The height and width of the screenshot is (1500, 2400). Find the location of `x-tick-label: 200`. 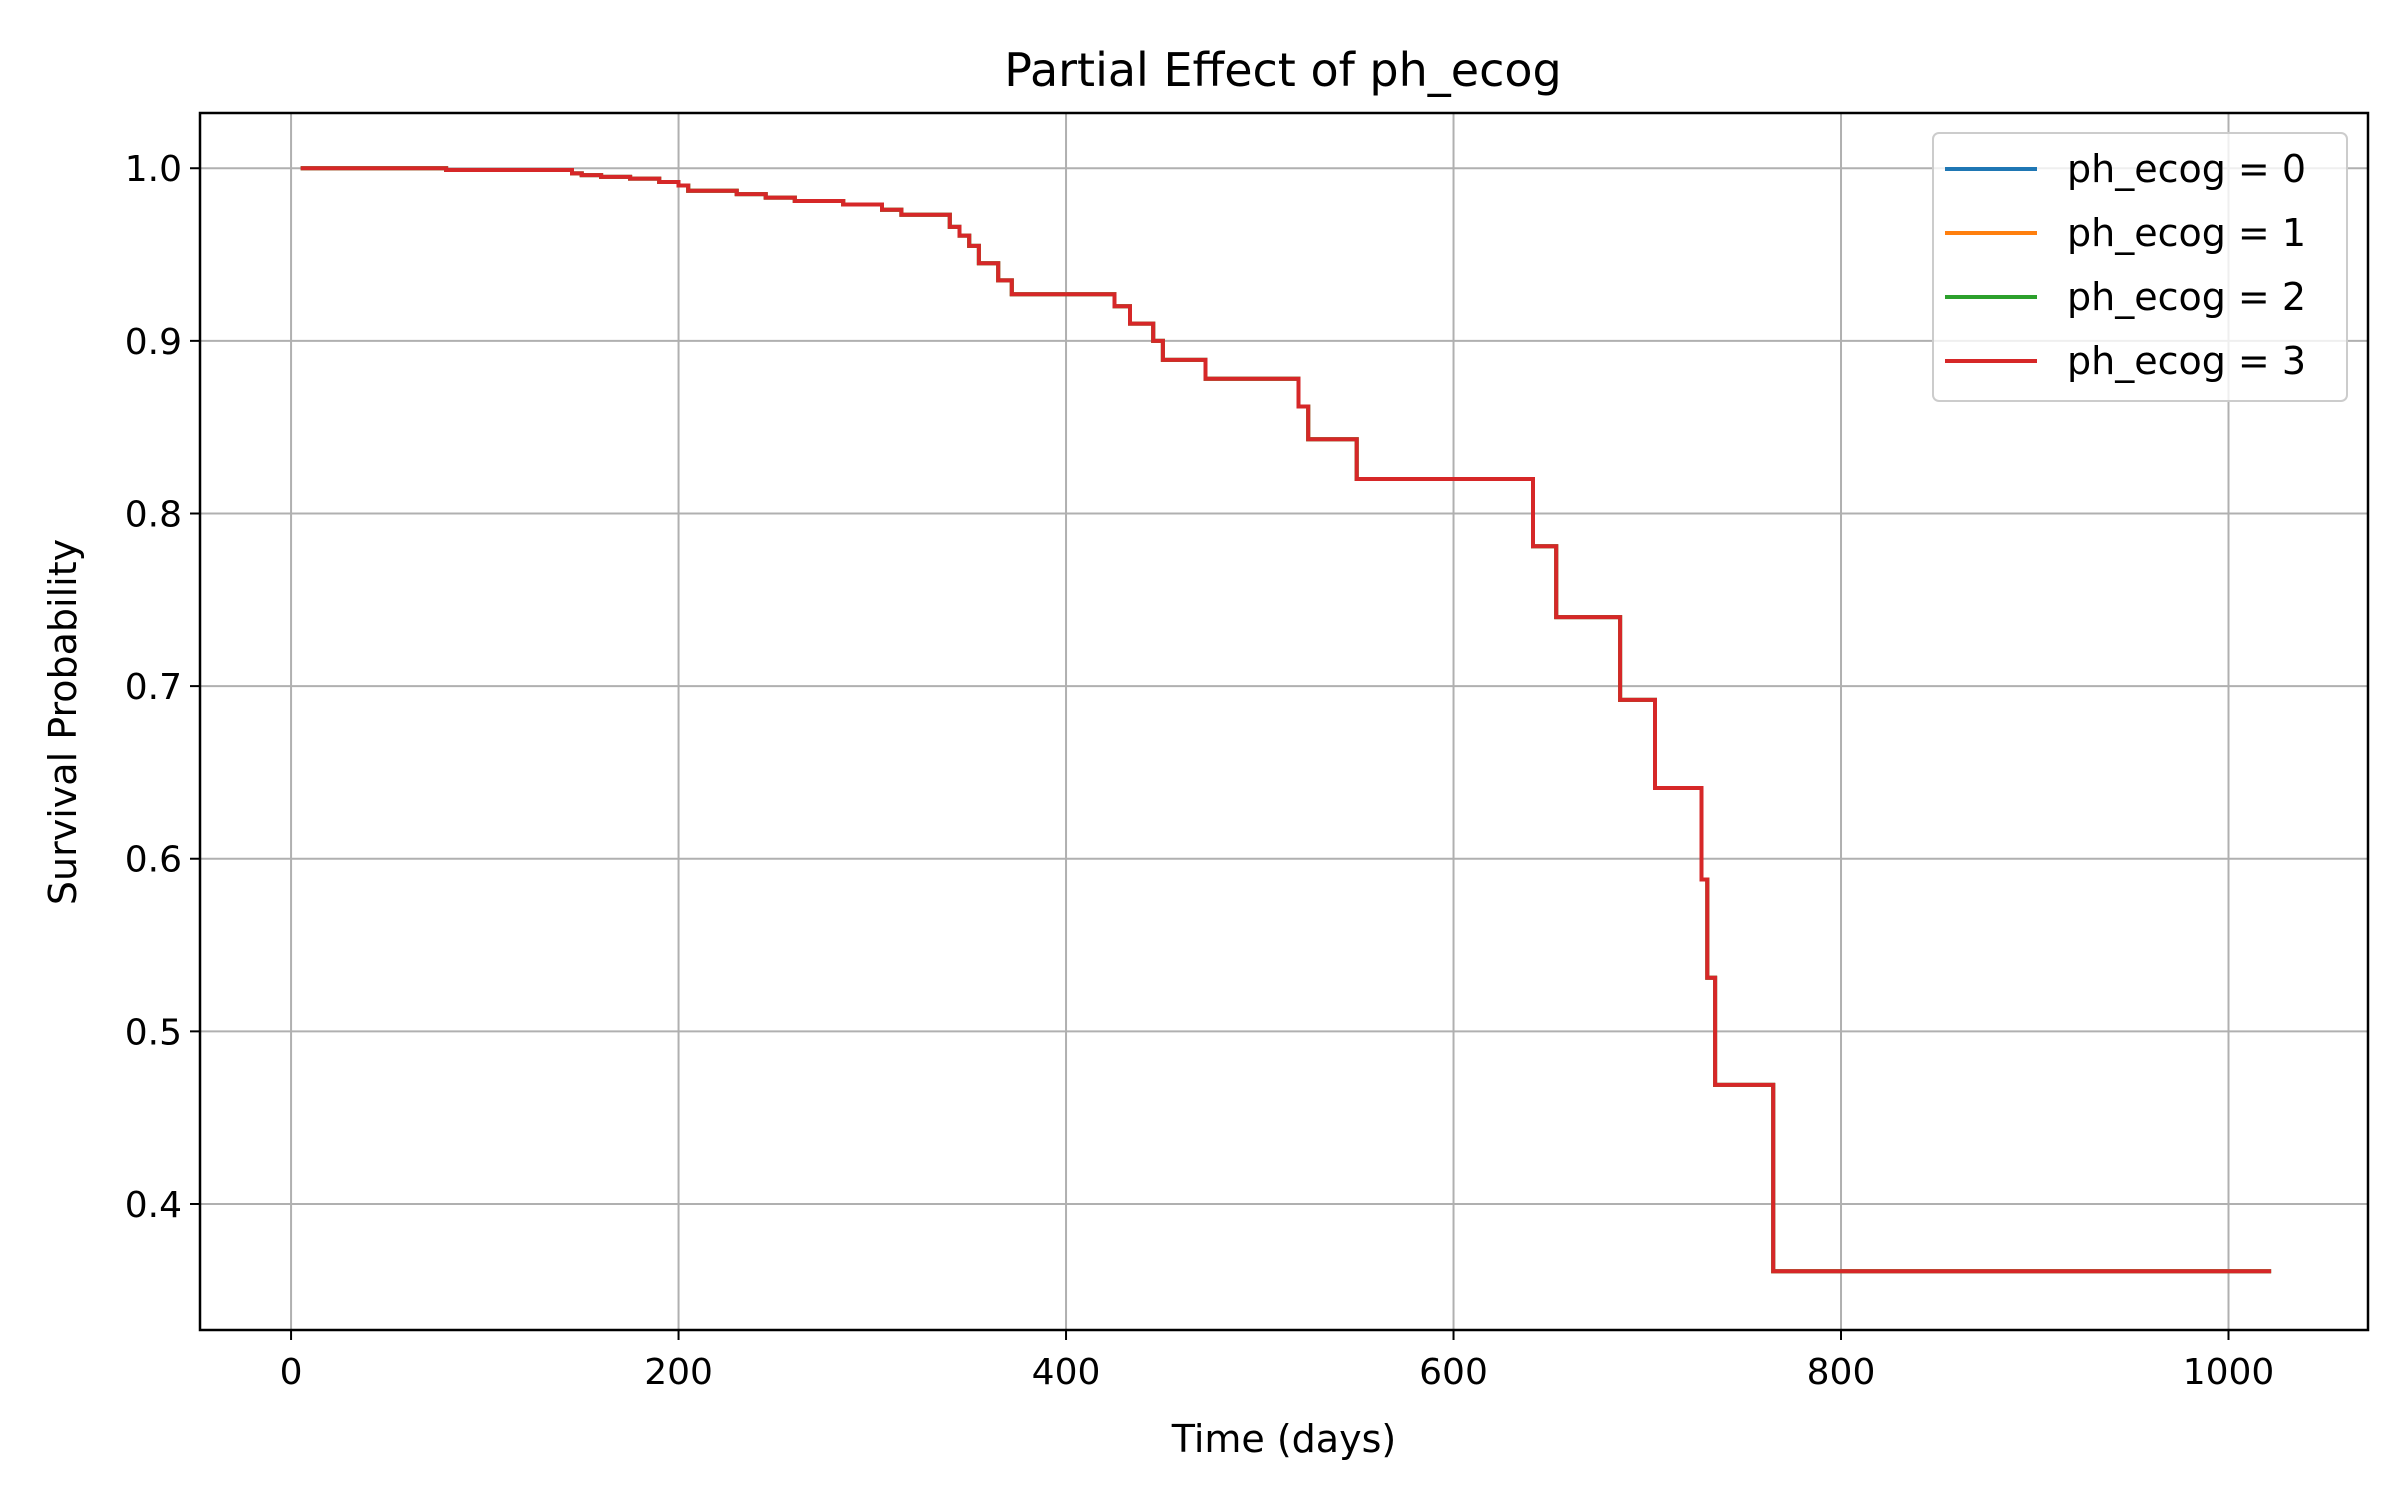

x-tick-label: 200 is located at coordinates (678, 1372).